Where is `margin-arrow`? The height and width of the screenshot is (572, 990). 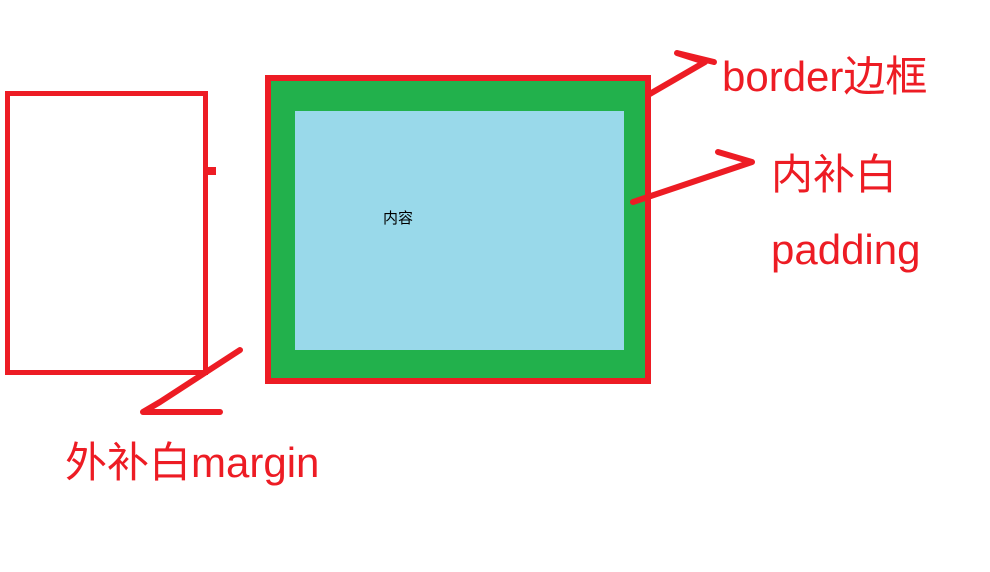 margin-arrow is located at coordinates (191, 381).